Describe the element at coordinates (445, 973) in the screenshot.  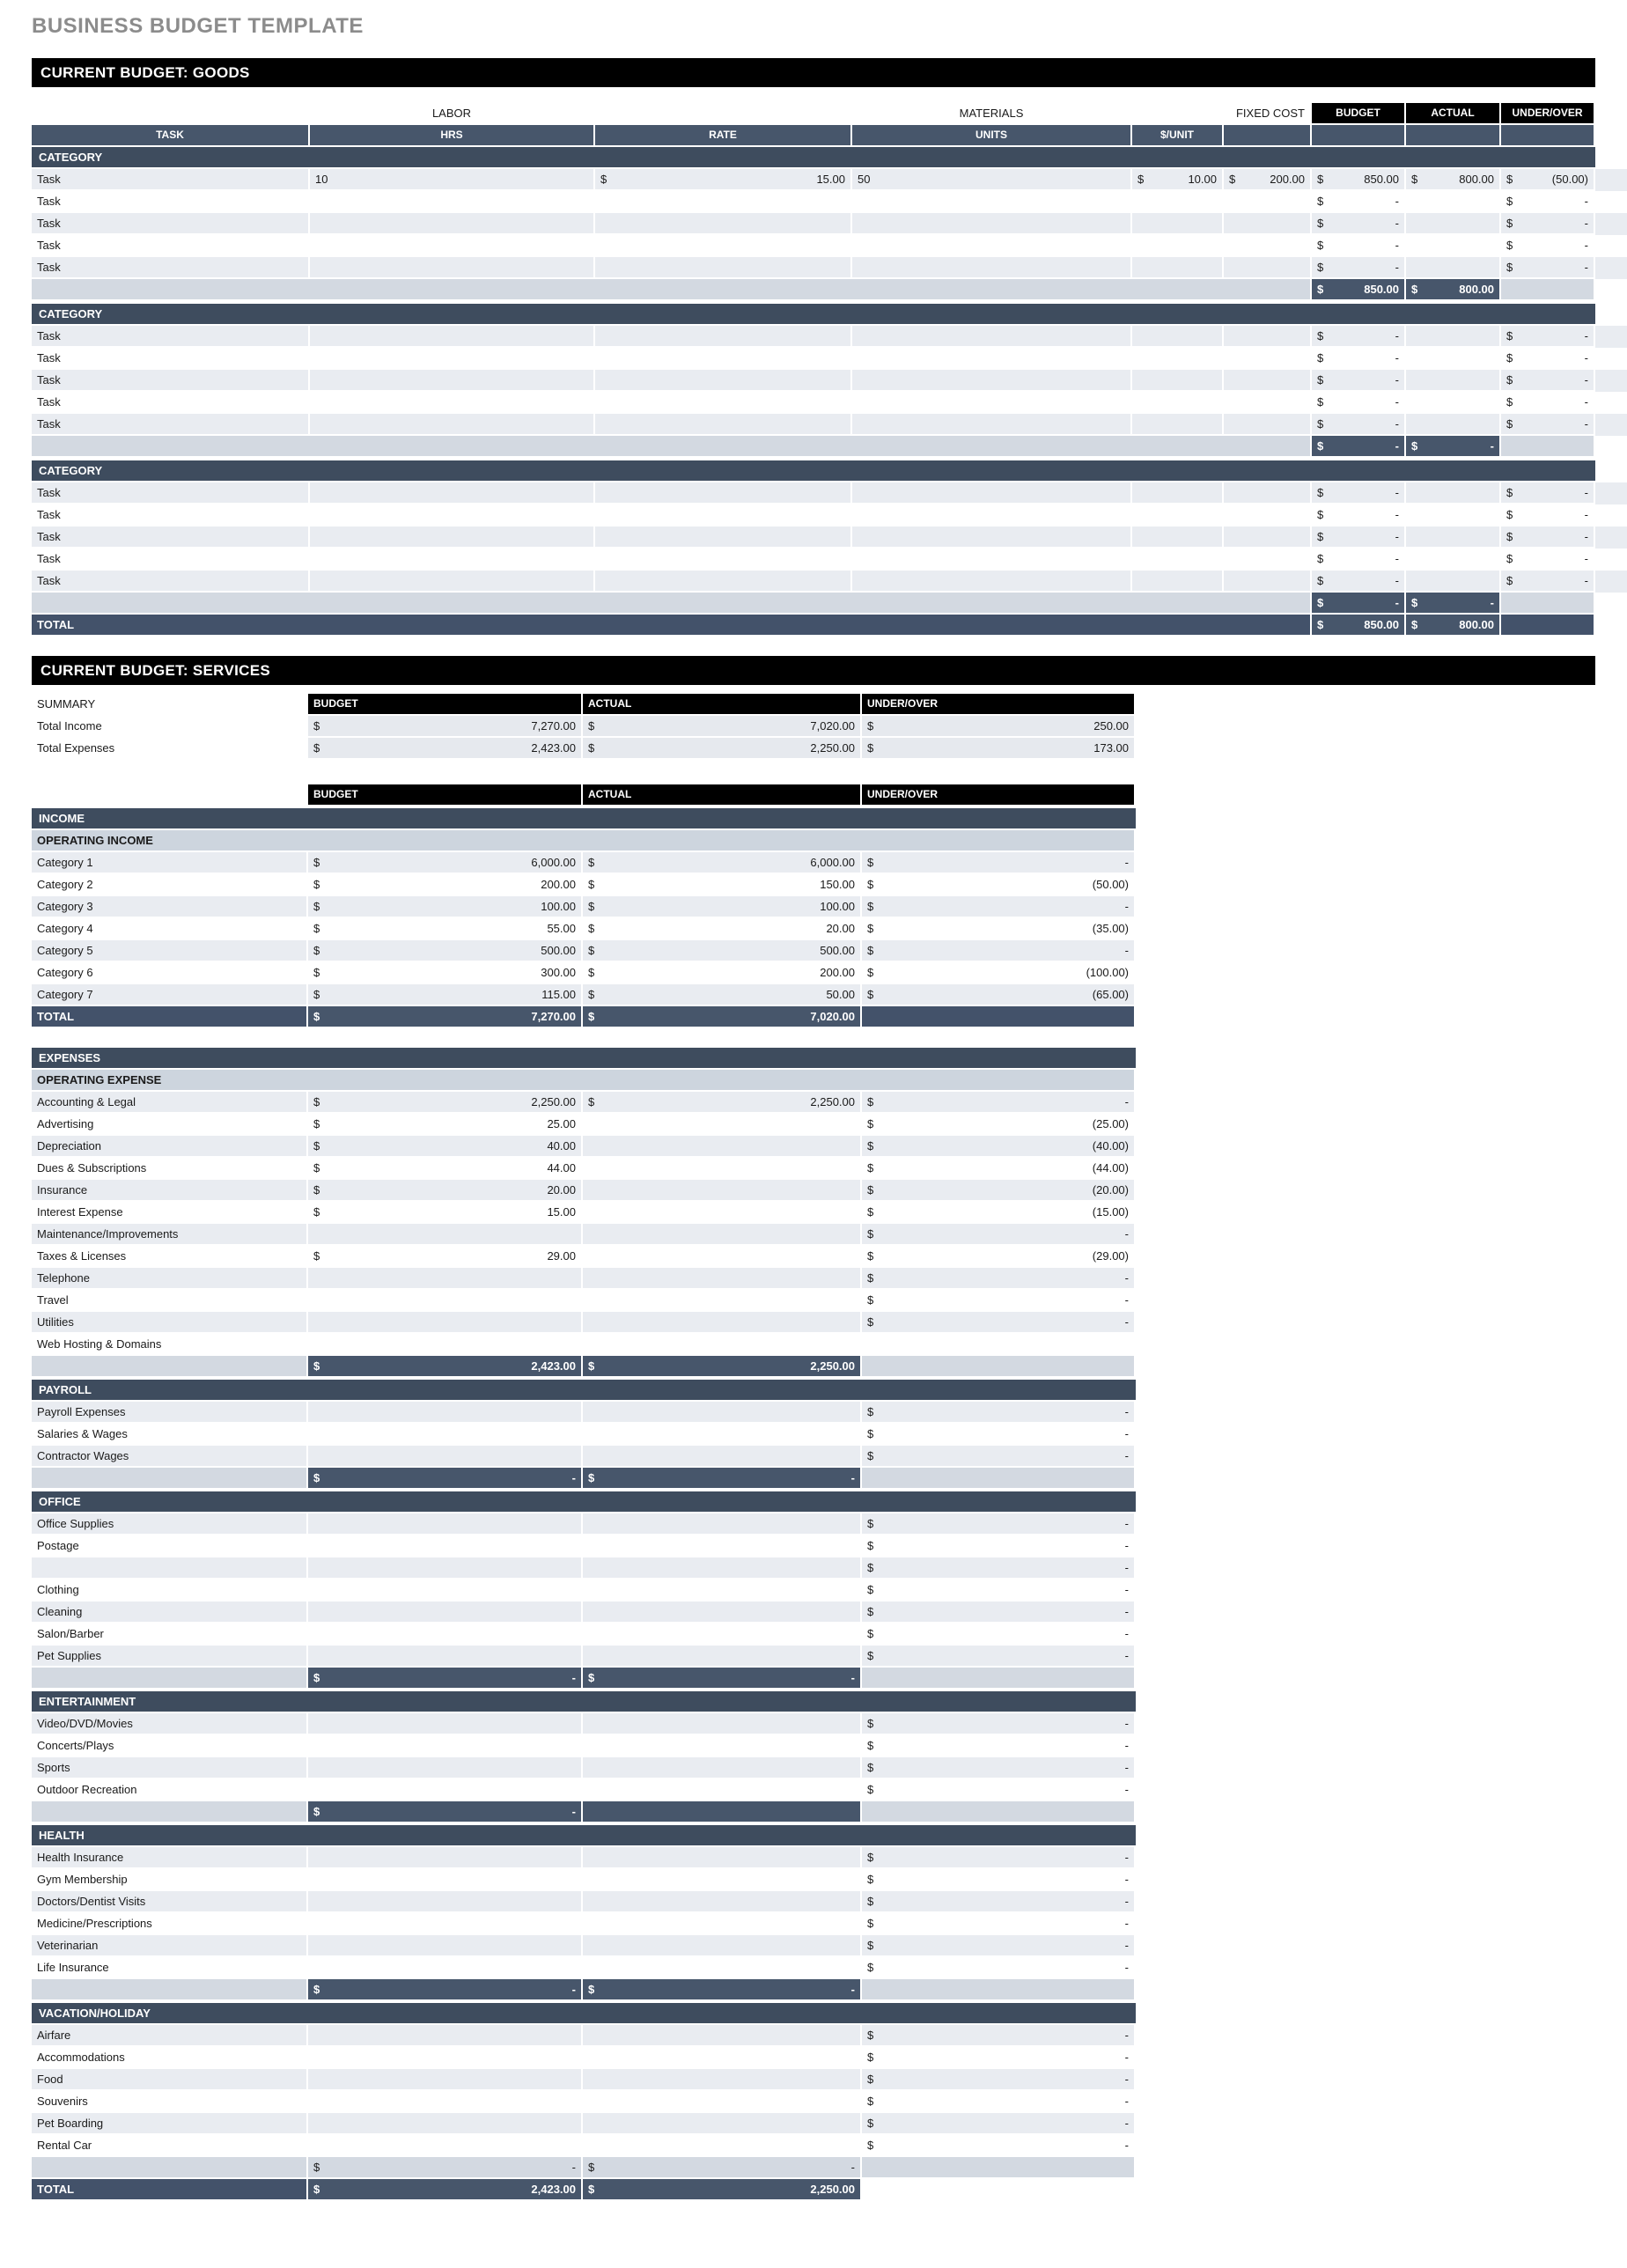
I see `budget-cell: $300.00` at that location.